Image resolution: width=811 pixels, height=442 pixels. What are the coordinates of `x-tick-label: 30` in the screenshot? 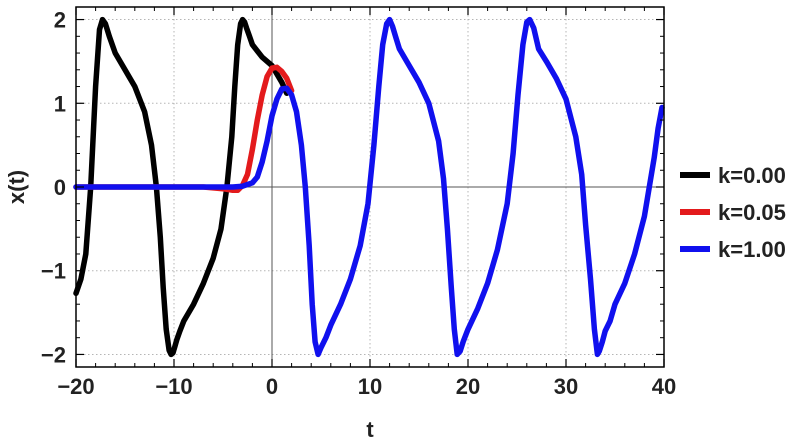 It's located at (566, 386).